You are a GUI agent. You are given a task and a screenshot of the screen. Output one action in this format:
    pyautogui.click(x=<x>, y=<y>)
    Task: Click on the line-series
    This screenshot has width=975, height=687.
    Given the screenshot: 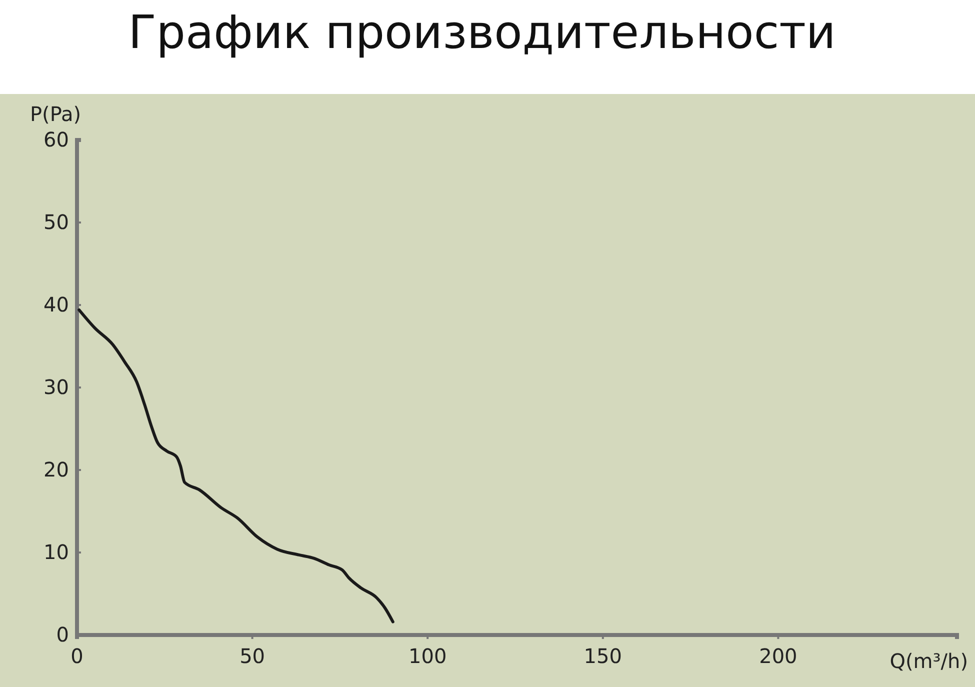 What is the action you would take?
    pyautogui.click(x=236, y=466)
    